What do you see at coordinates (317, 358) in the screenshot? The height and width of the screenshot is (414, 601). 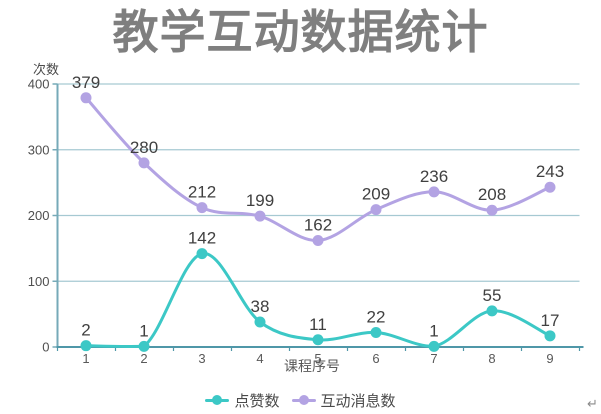 I see `x-tick-label: 5` at bounding box center [317, 358].